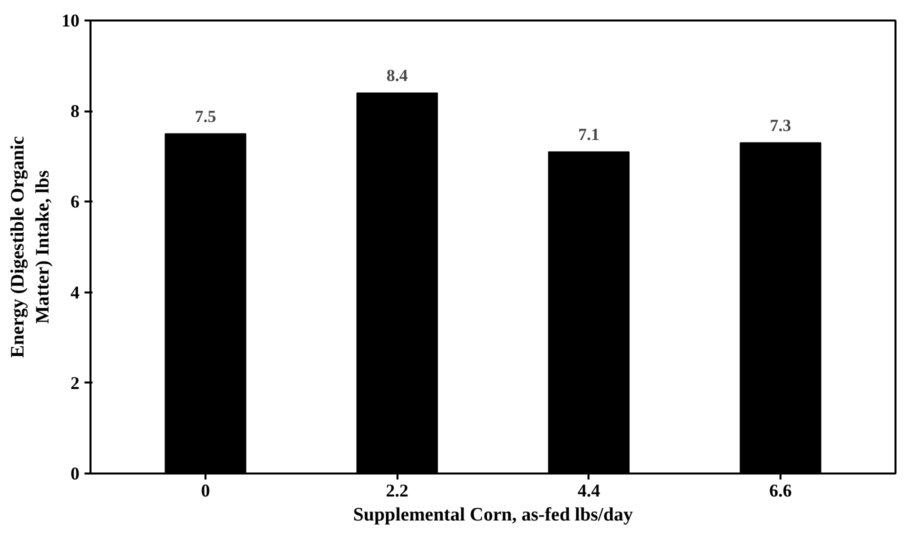 Image resolution: width=906 pixels, height=533 pixels. I want to click on y-tick-label: 6, so click(75, 202).